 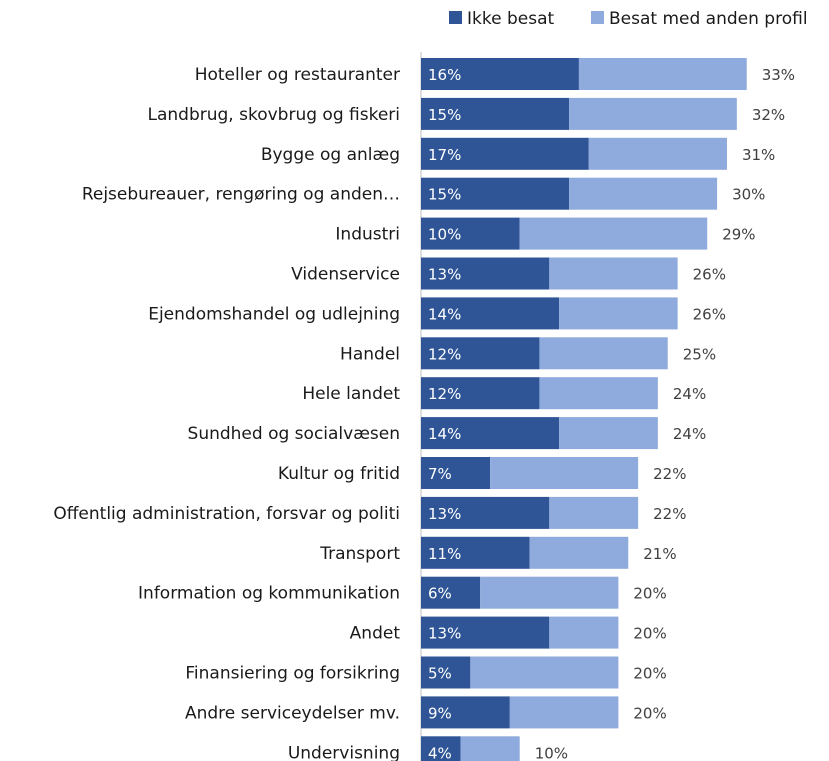 I want to click on data-label-total-andre-serviceydelser-mv: 20%, so click(x=649, y=713).